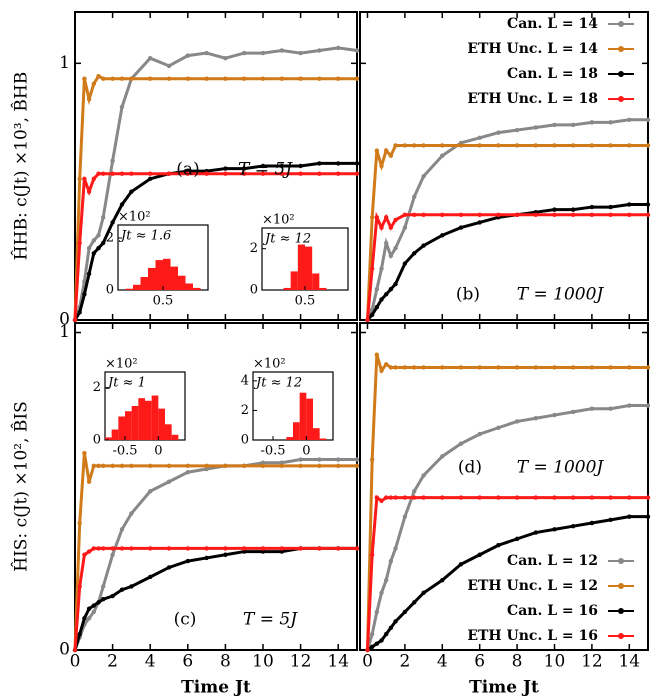  I want to click on panel-annotation: T = 1000J, so click(561, 468).